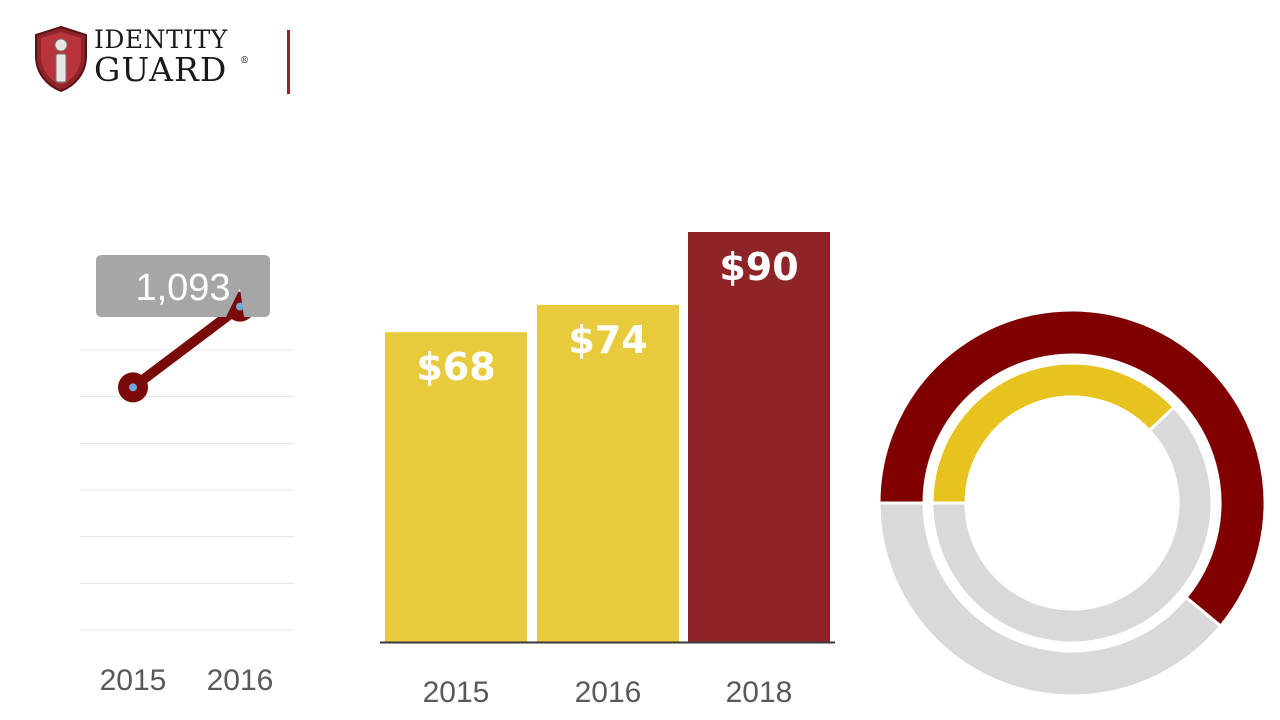 The image size is (1280, 720). Describe the element at coordinates (758, 267) in the screenshot. I see `bar-data-label: $90` at that location.